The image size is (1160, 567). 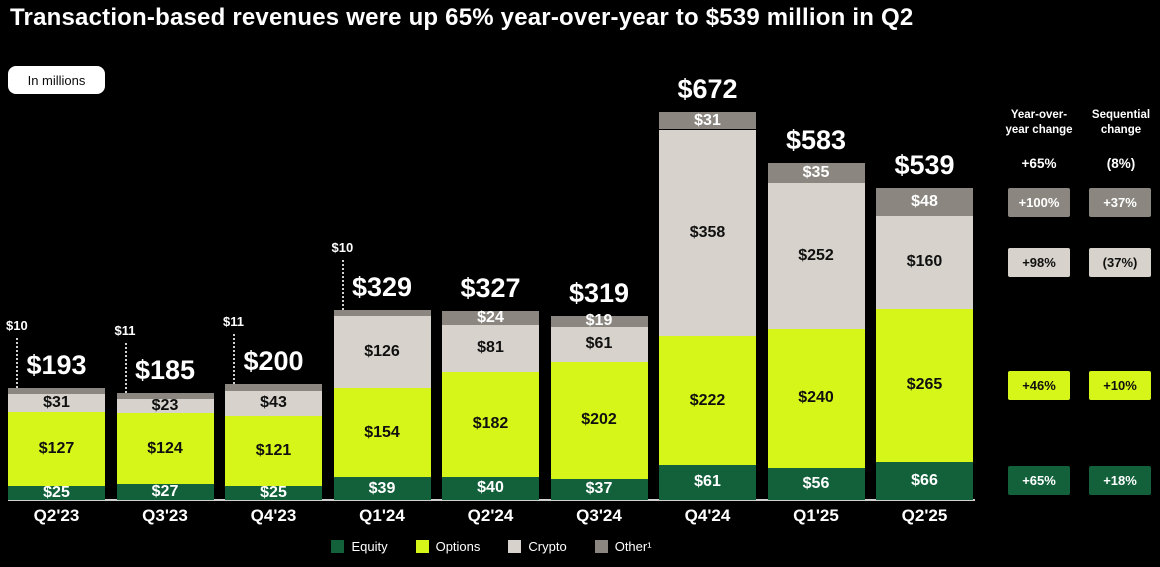 I want to click on segment-equity: $39, so click(x=382, y=488).